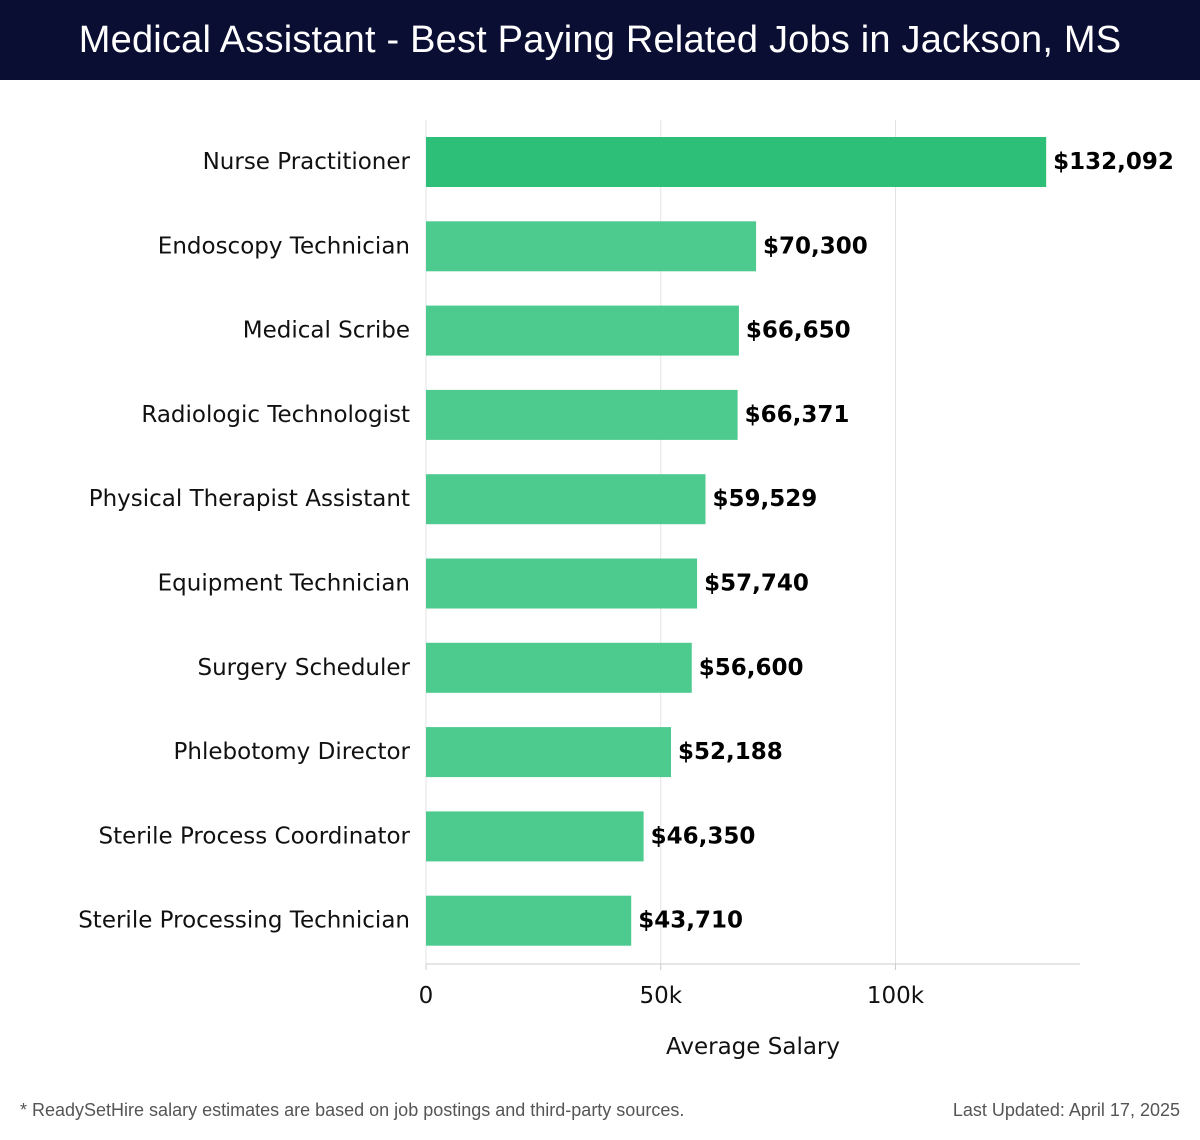 The height and width of the screenshot is (1140, 1200). Describe the element at coordinates (896, 996) in the screenshot. I see `x-tick-label: 100k` at that location.